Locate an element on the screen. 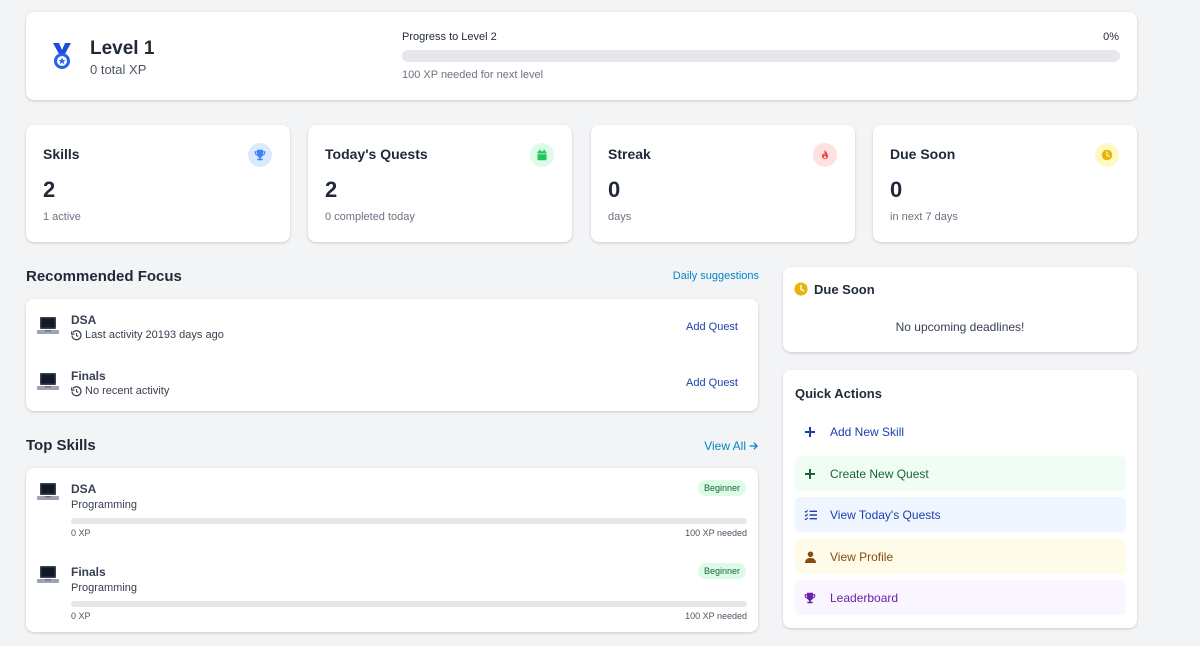  fire-icon is located at coordinates (825, 155).